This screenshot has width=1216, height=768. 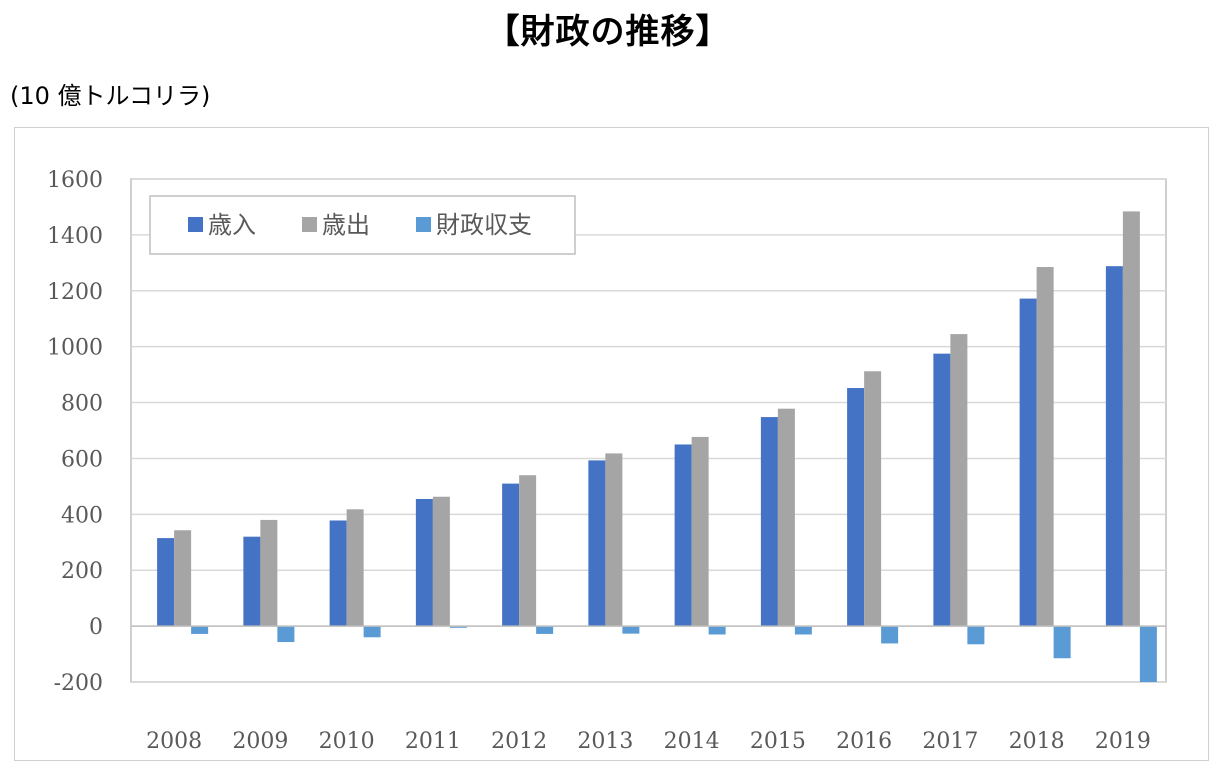 What do you see at coordinates (1114, 446) in the screenshot?
I see `bar-revenue-2019` at bounding box center [1114, 446].